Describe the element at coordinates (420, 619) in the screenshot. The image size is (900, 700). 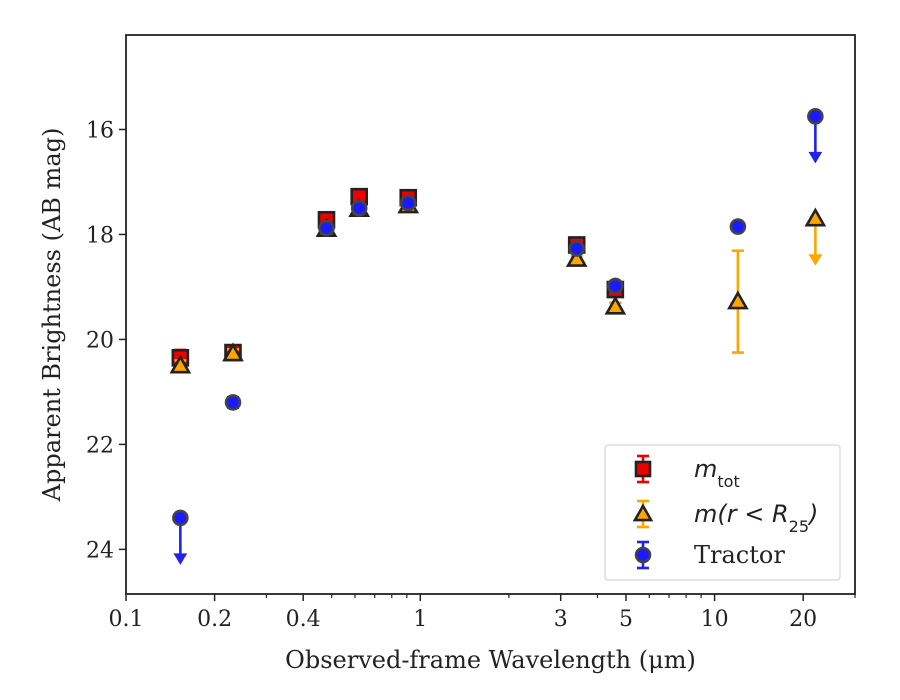
I see `x-tick-label: 1` at that location.